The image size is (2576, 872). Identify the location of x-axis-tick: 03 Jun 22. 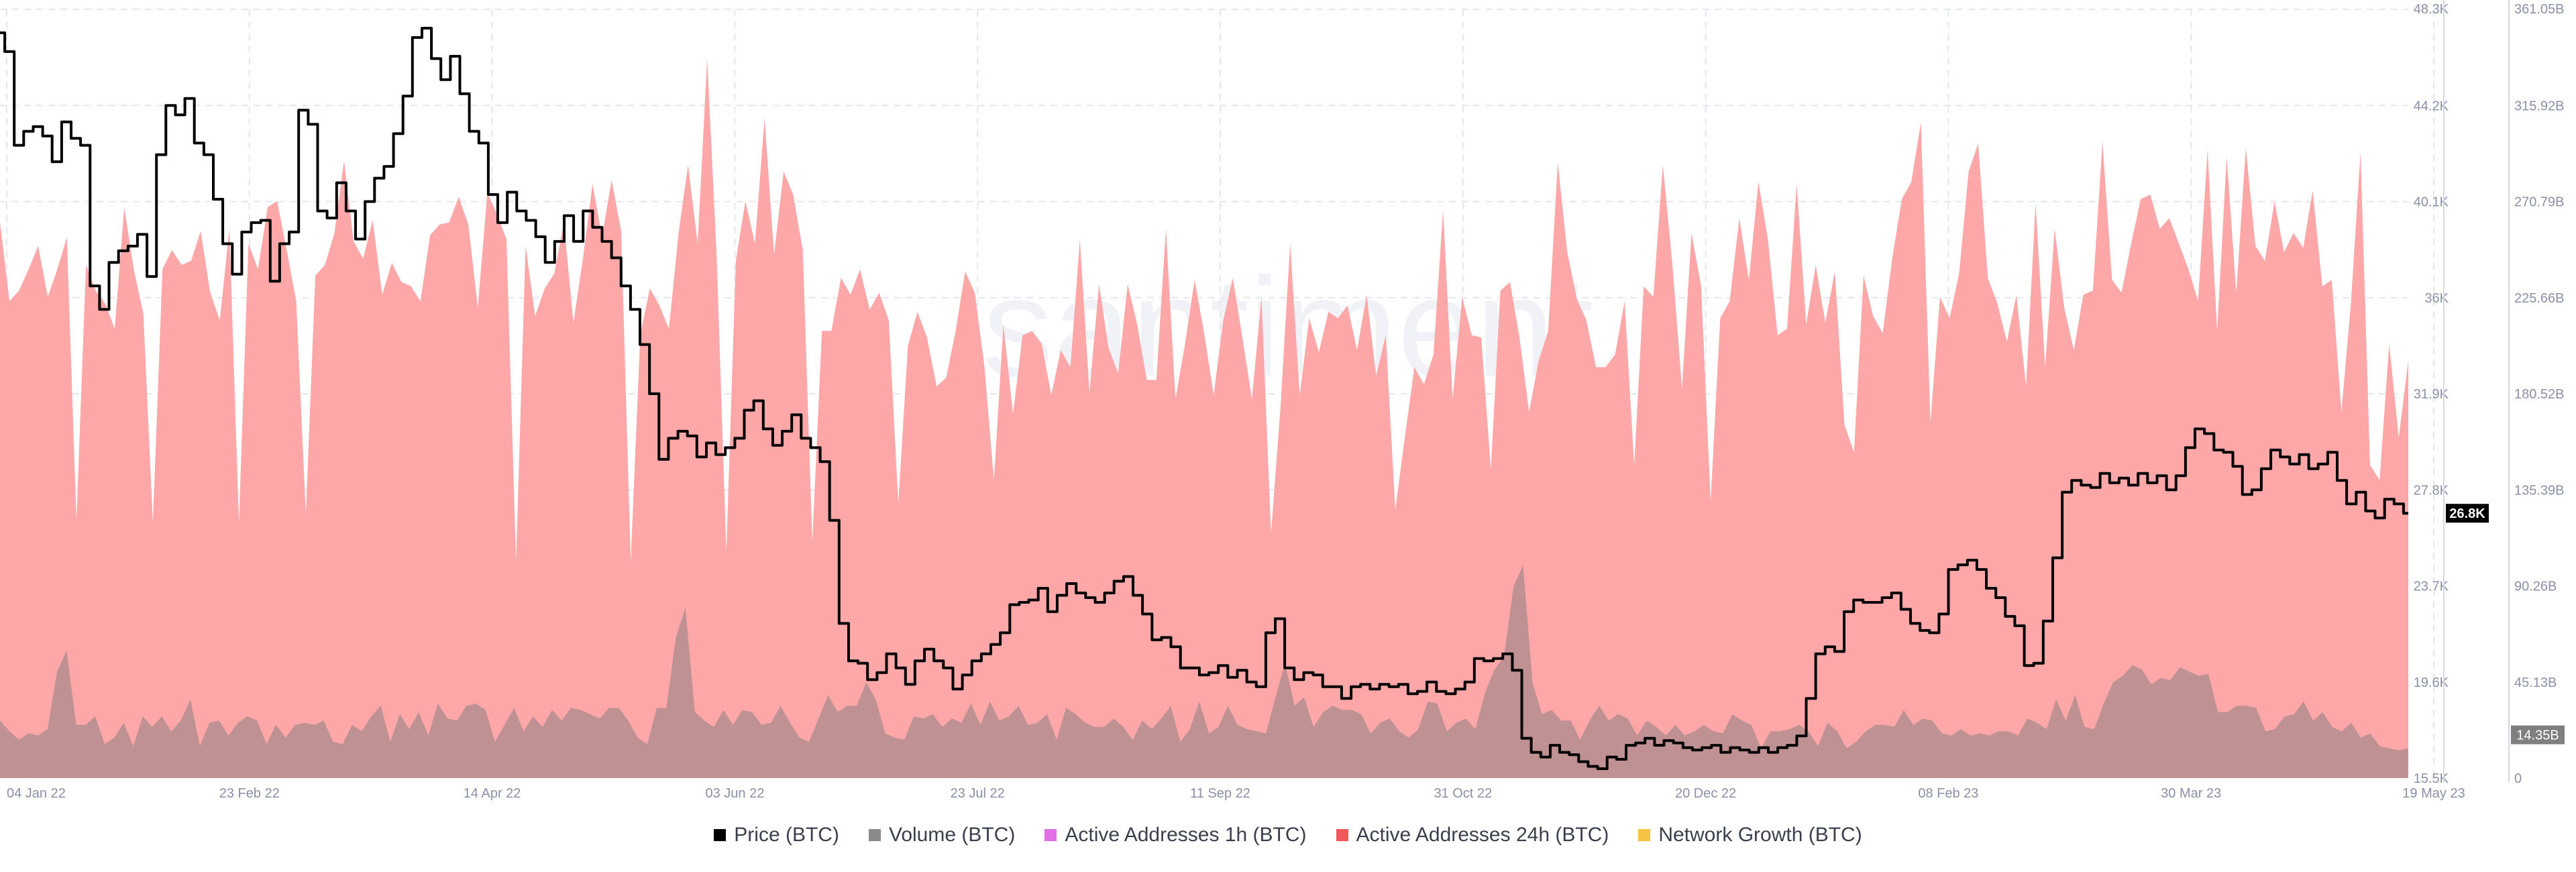
(734, 793).